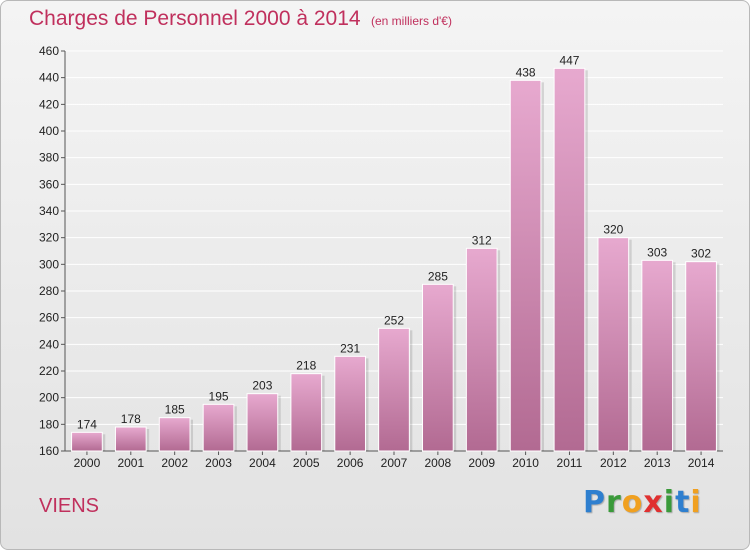  Describe the element at coordinates (87, 463) in the screenshot. I see `x-tick-label: 2000` at that location.